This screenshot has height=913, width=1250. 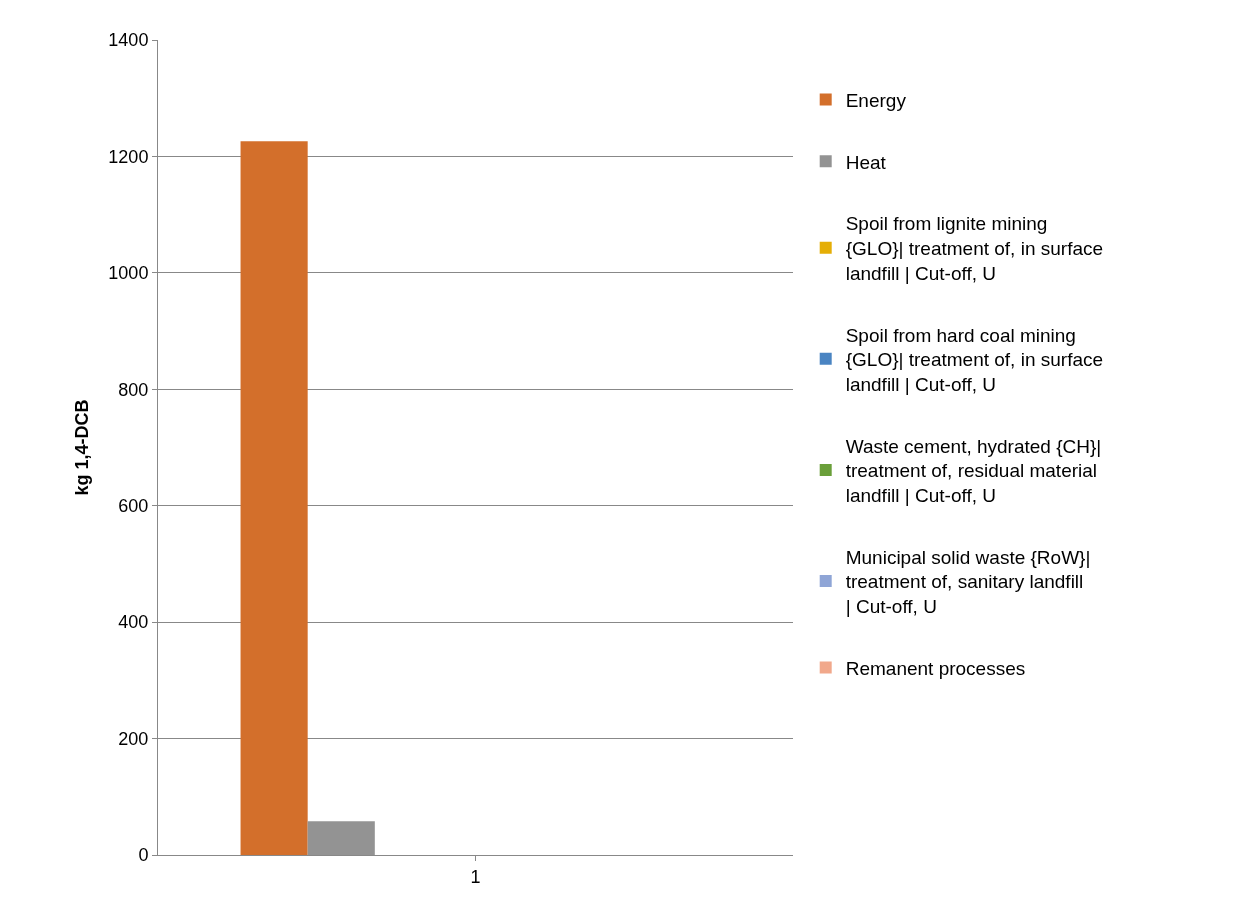 I want to click on legend-label: Heat, so click(x=866, y=162).